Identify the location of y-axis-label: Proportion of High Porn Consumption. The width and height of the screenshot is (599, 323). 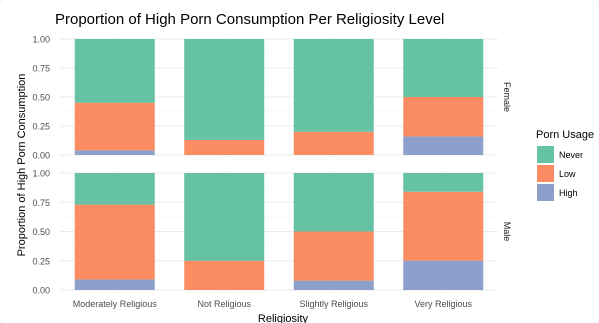
(22, 165).